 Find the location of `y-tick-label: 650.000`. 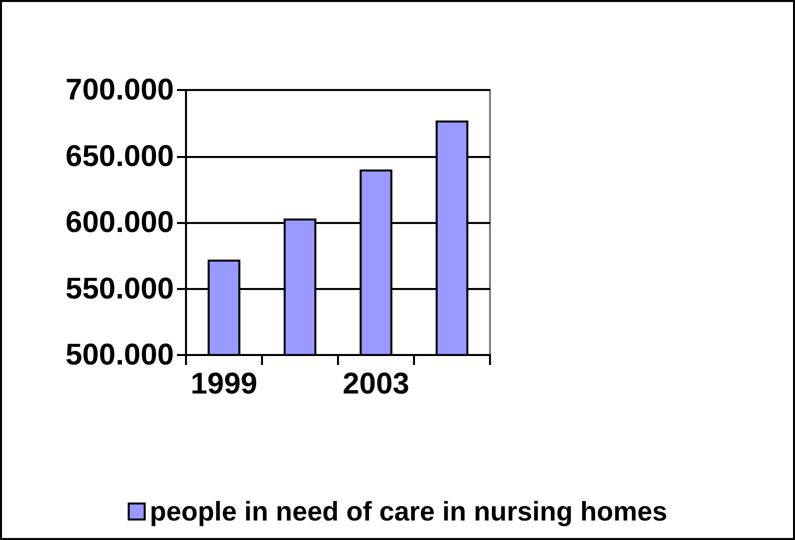

y-tick-label: 650.000 is located at coordinates (120, 156).